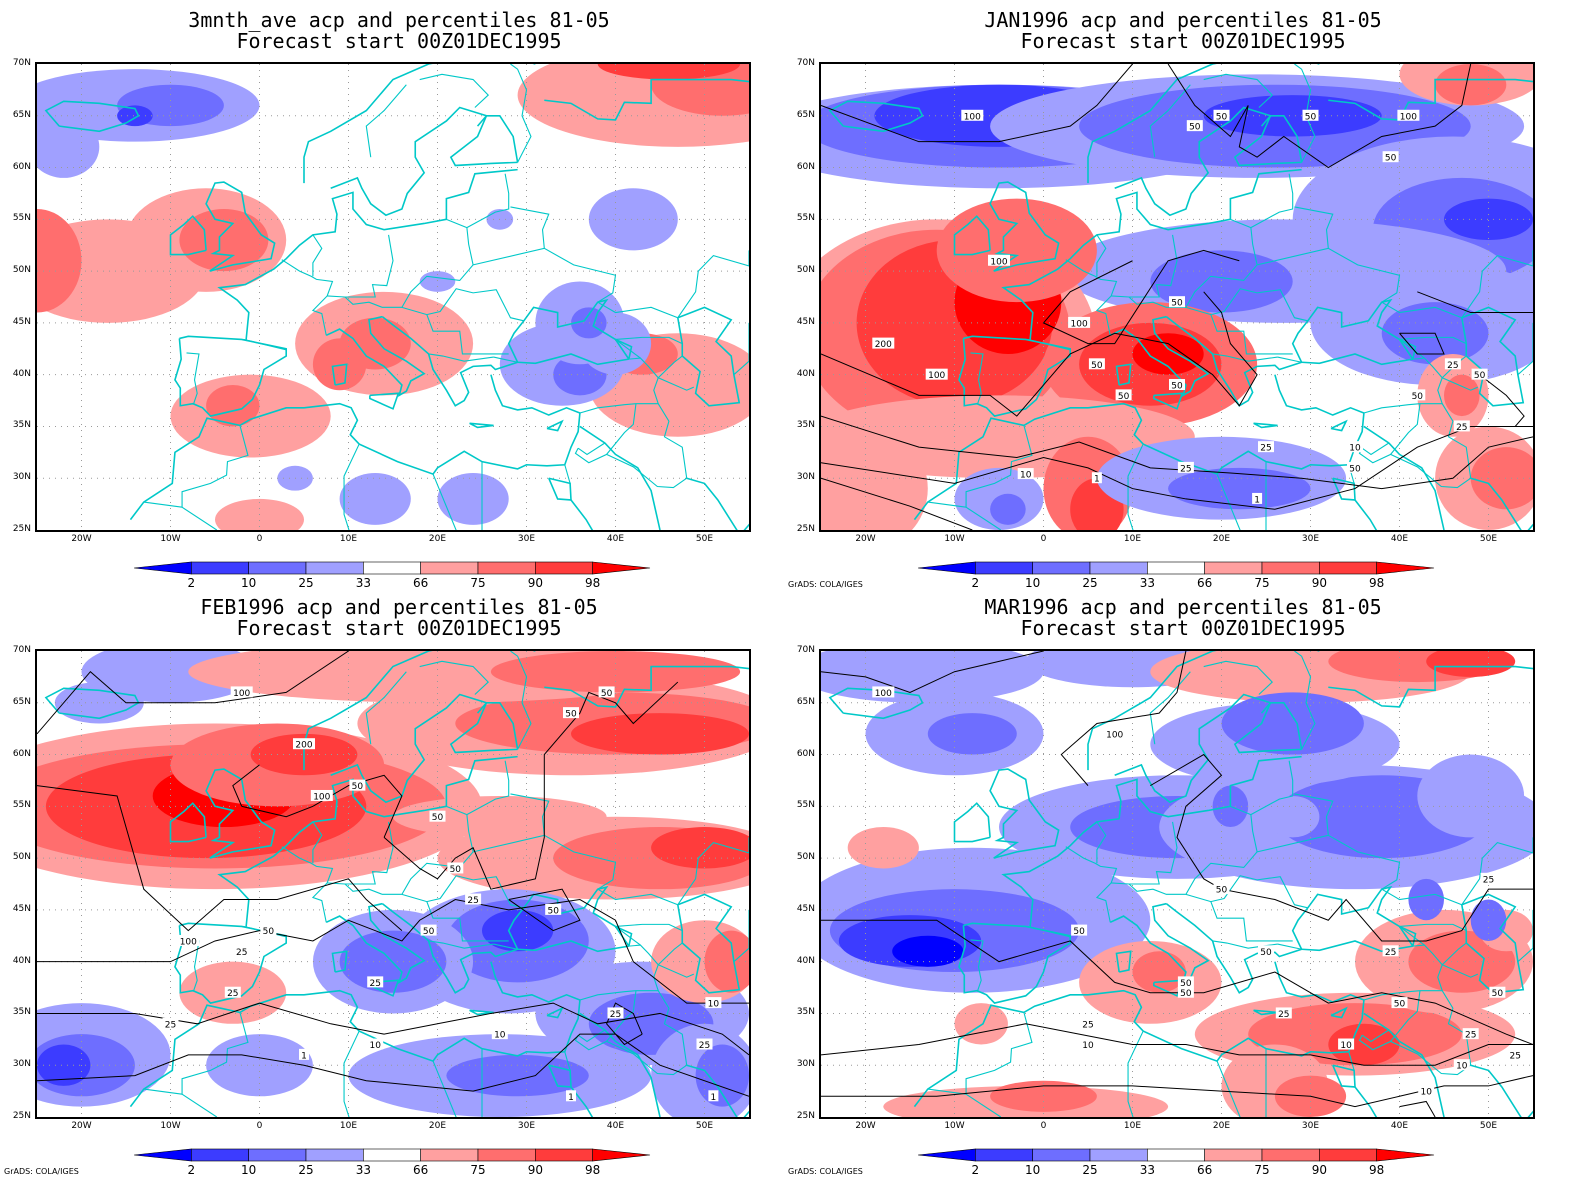 The width and height of the screenshot is (1596, 1196). I want to click on contour-label: 100, so click(883, 694).